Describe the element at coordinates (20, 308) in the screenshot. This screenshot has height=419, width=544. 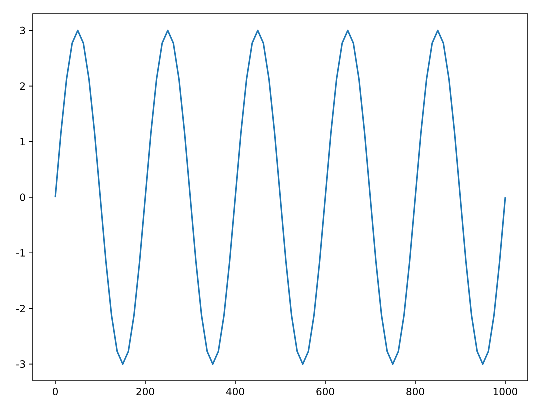
I see `y-tick-label: -2` at that location.